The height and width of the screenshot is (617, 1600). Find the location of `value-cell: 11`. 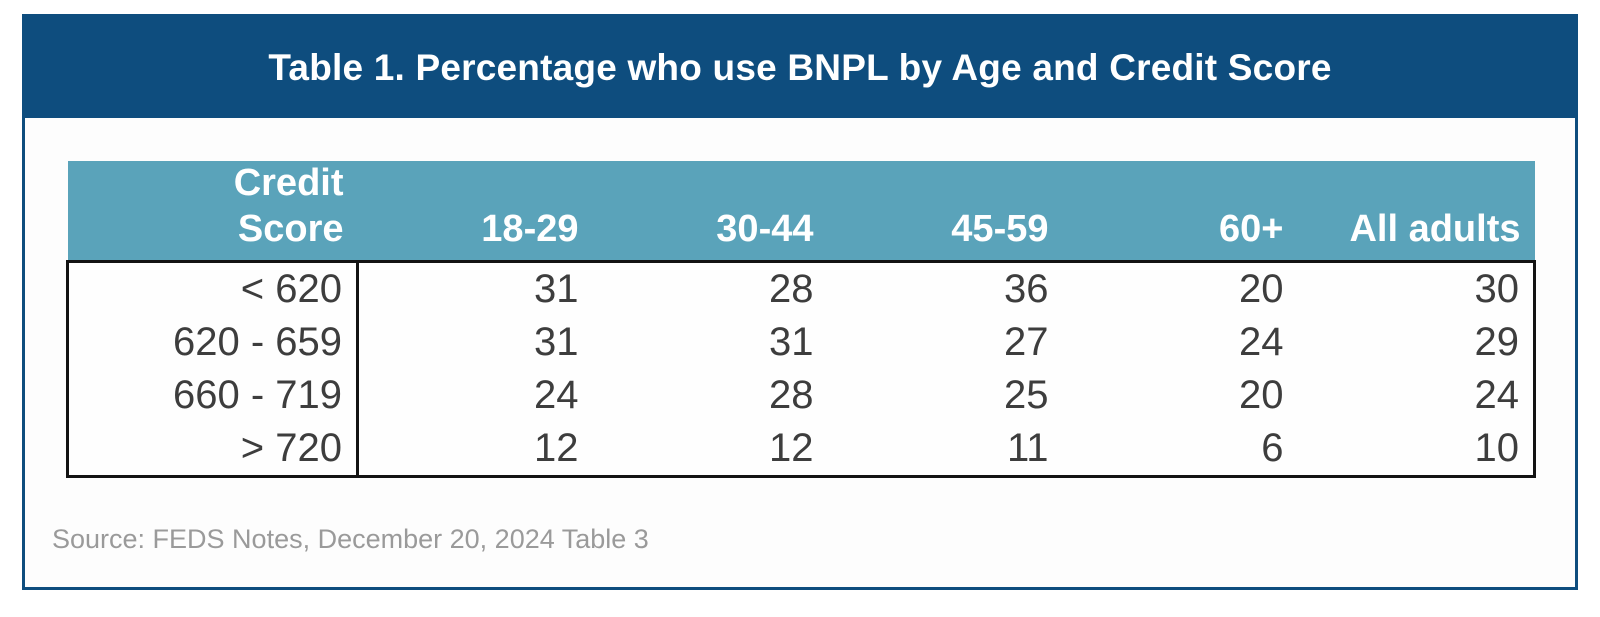

value-cell: 11 is located at coordinates (1027, 448).